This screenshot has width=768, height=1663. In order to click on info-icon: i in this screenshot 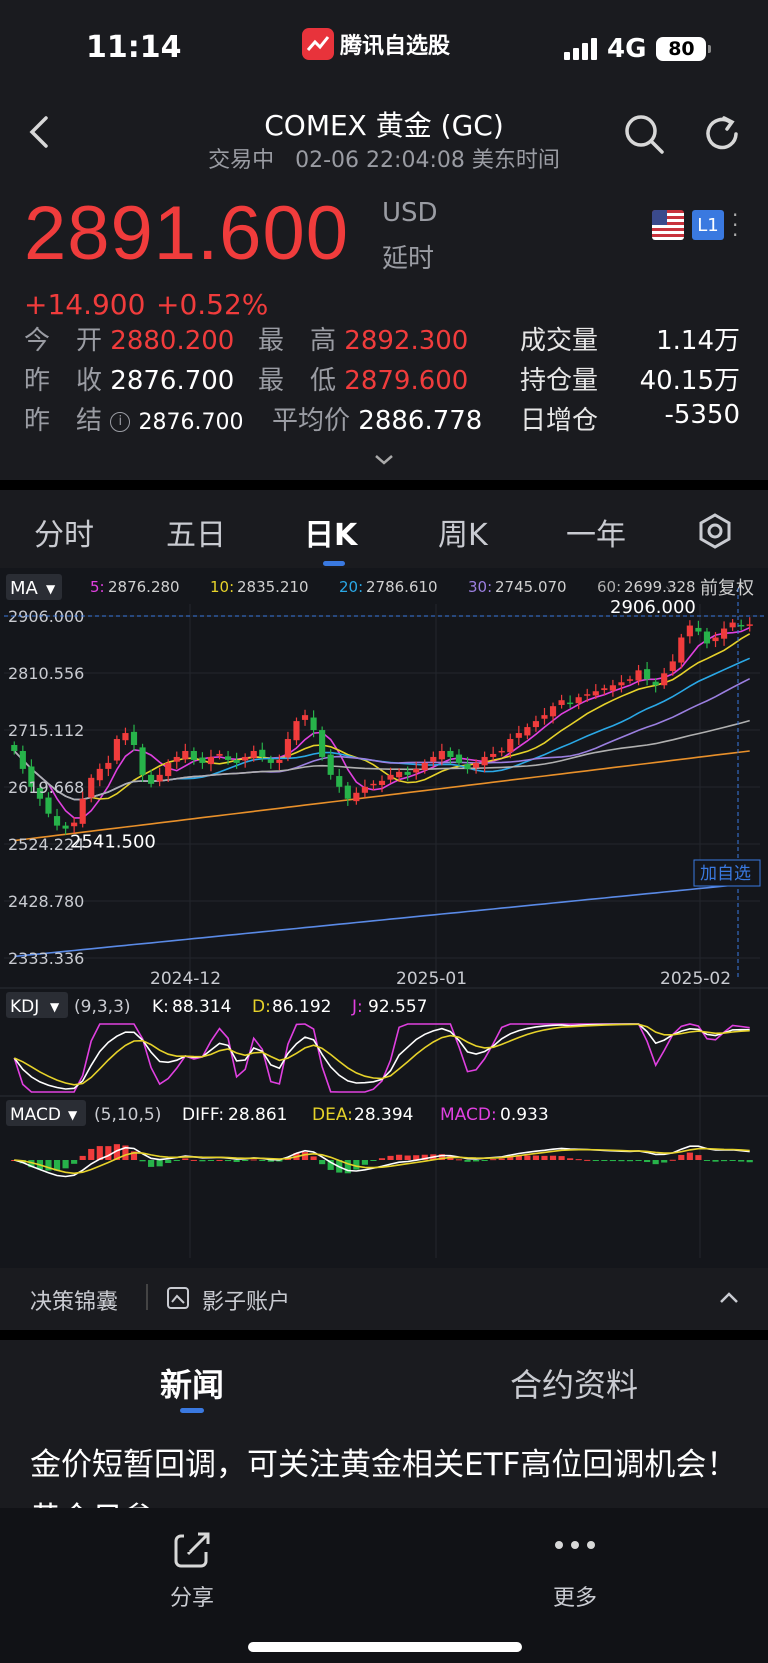, I will do `click(120, 421)`.